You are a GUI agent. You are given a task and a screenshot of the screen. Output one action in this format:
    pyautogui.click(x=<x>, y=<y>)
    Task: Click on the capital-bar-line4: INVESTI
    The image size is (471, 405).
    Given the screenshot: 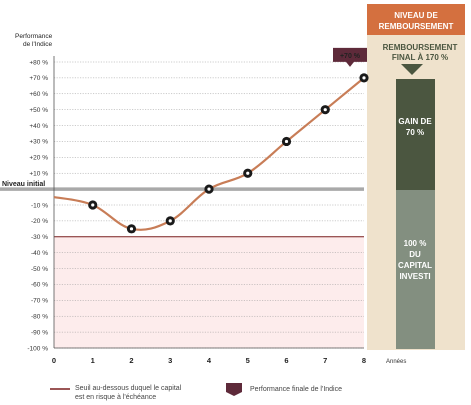 What is the action you would take?
    pyautogui.click(x=414, y=276)
    